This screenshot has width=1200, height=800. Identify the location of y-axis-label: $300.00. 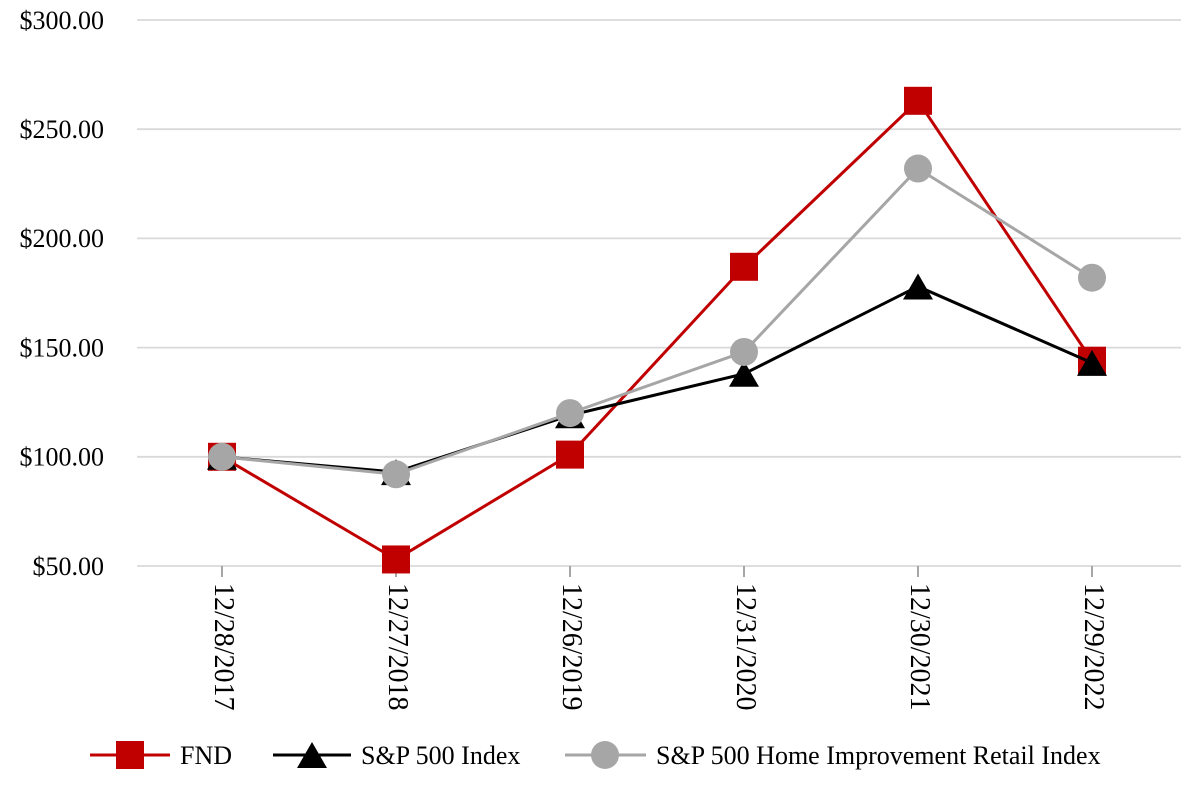
(62, 20).